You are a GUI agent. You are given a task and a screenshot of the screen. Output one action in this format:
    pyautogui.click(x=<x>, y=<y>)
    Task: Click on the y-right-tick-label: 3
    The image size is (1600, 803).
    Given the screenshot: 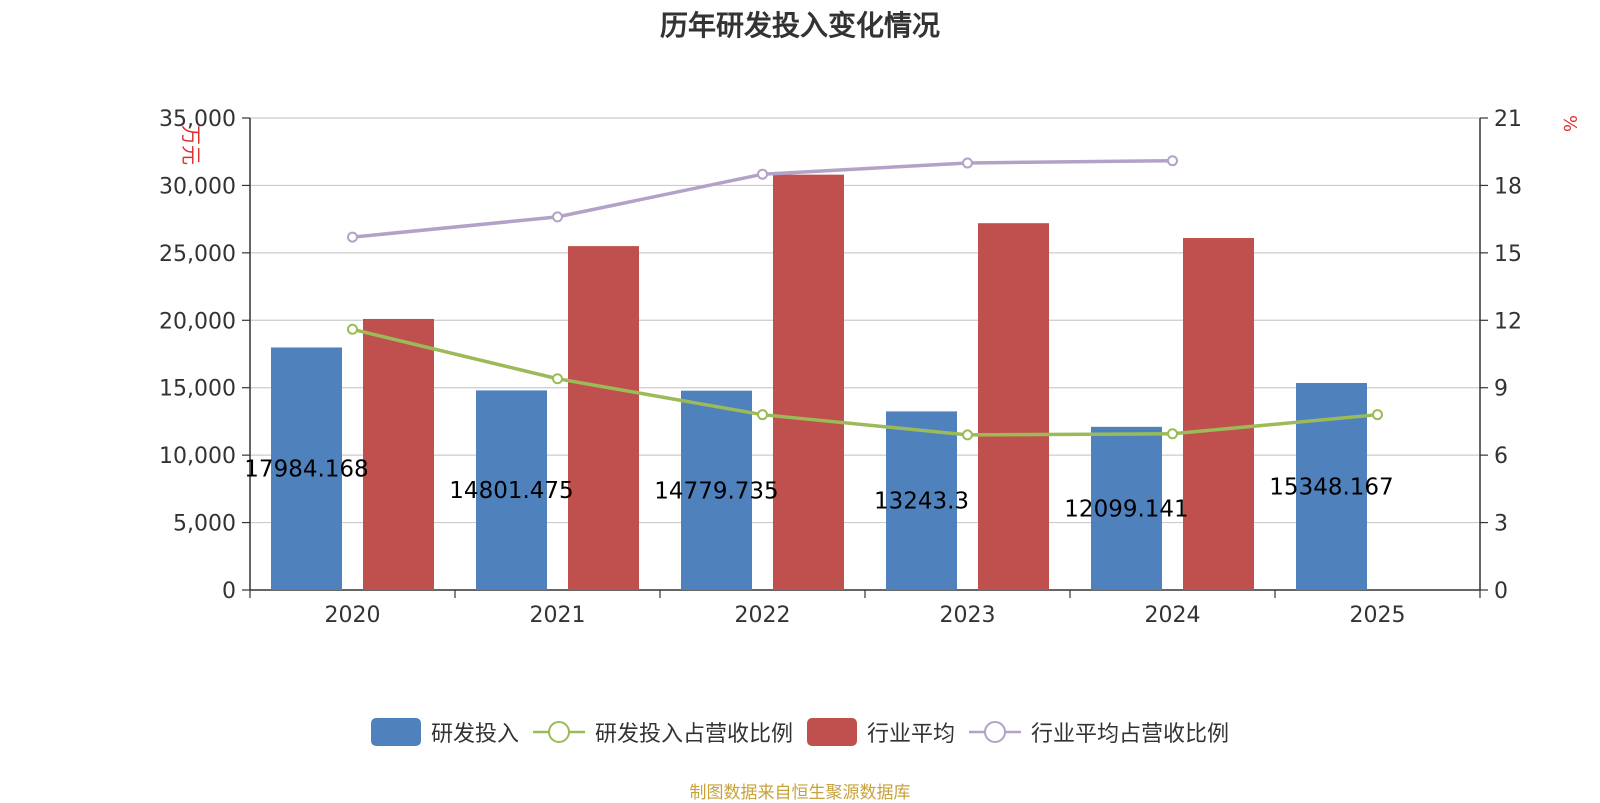 What is the action you would take?
    pyautogui.click(x=1501, y=524)
    